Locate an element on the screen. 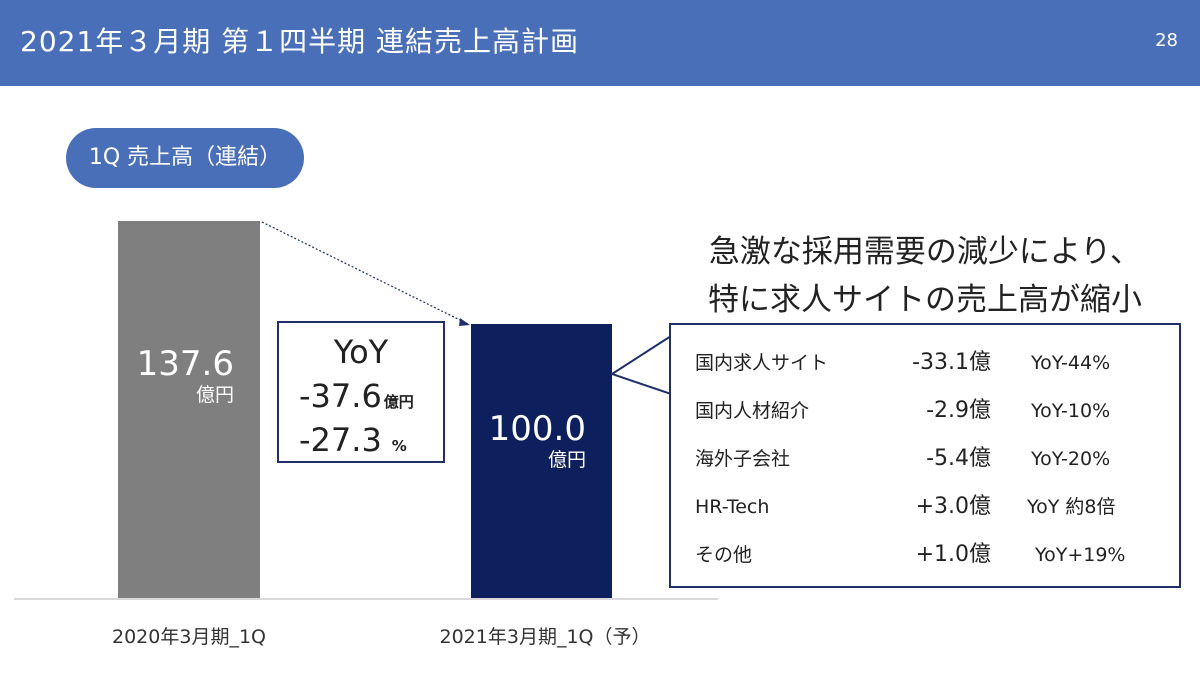 This screenshot has height=674, width=1200. yoy-amount-line: -37.6 億円 is located at coordinates (356, 396).